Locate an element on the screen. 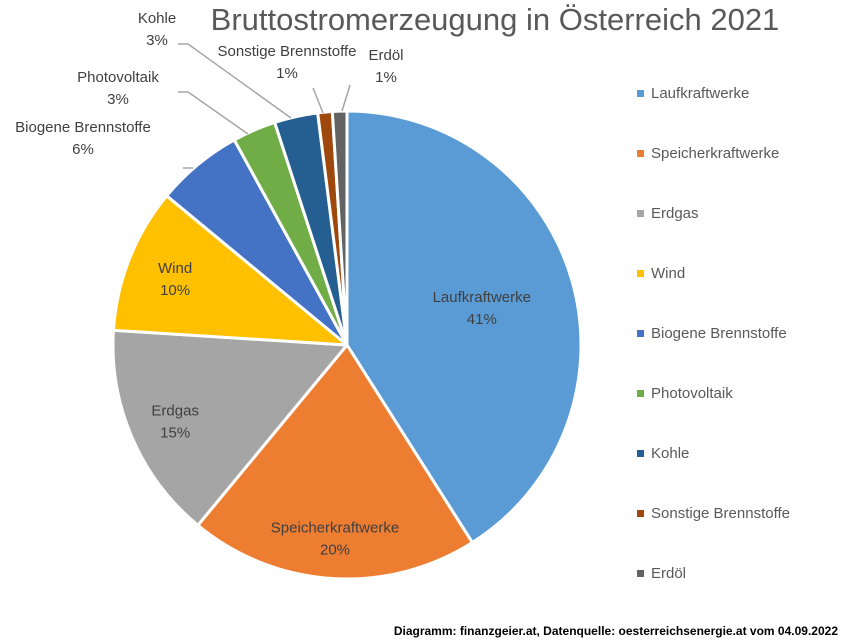 This screenshot has height=642, width=850. slice-value-speicherkraftwerke: 20% is located at coordinates (335, 550).